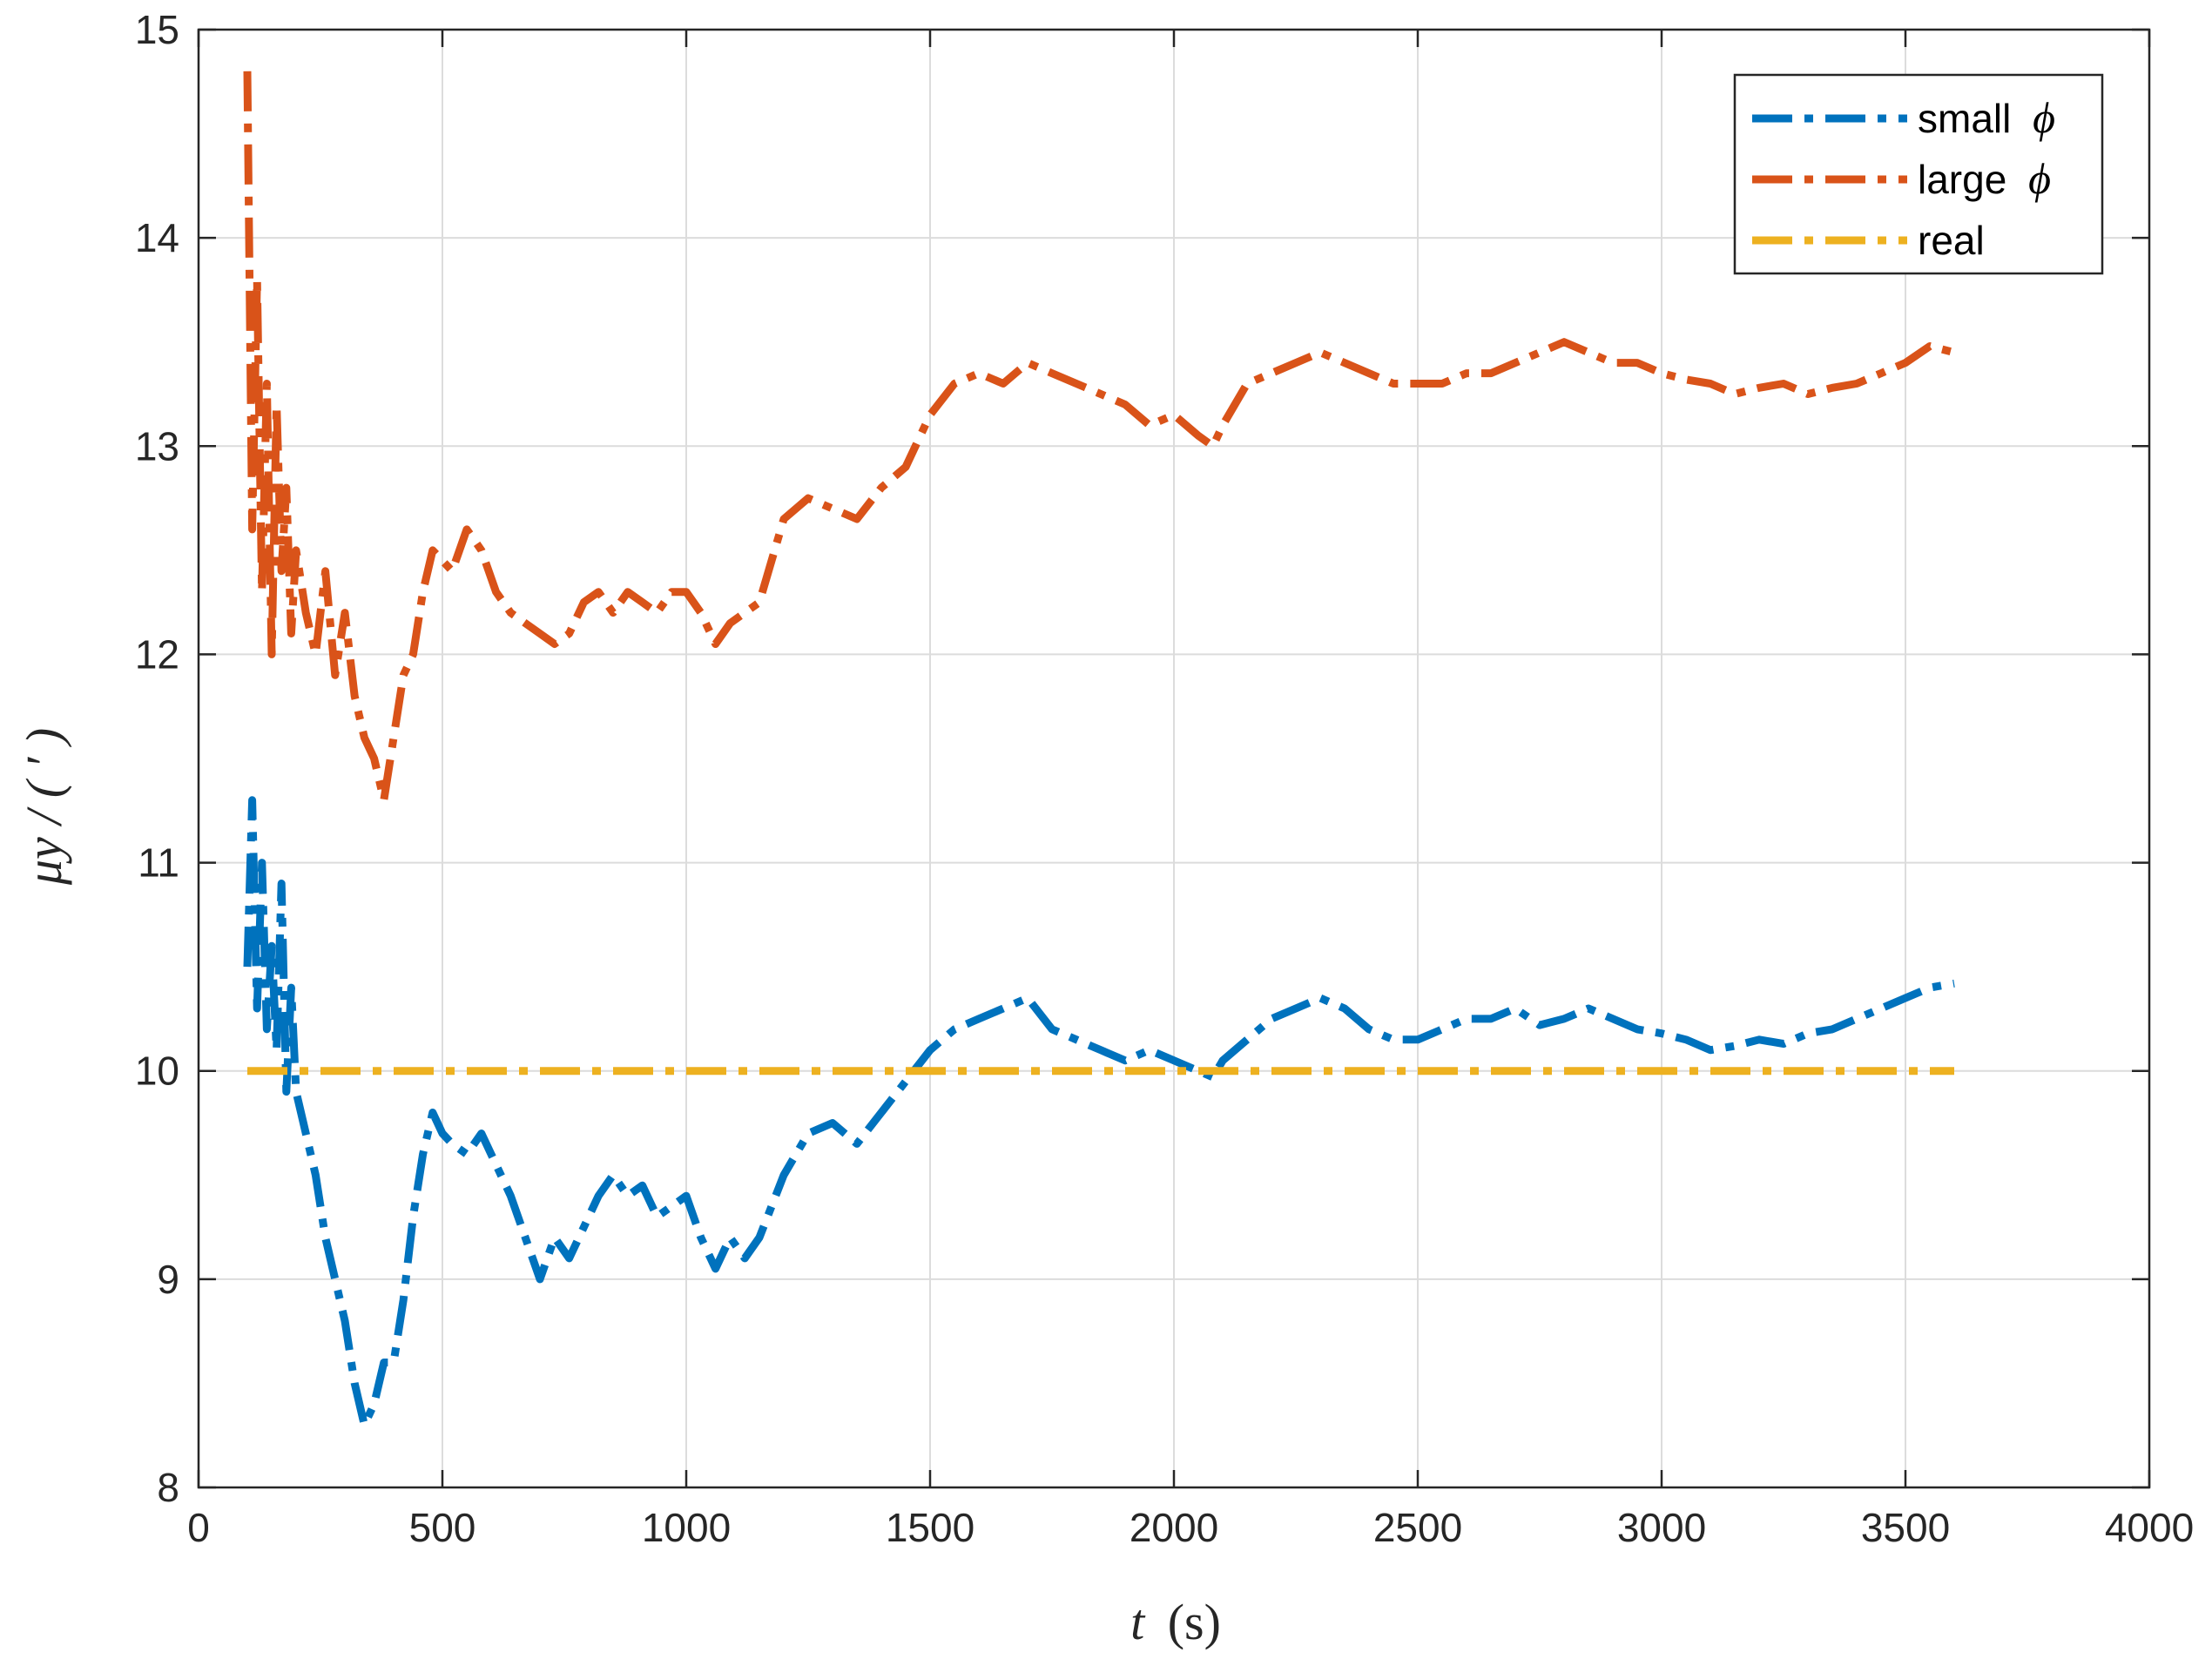 This screenshot has height=1659, width=2212. Describe the element at coordinates (1138, 1622) in the screenshot. I see `x-axis-variable: t` at that location.